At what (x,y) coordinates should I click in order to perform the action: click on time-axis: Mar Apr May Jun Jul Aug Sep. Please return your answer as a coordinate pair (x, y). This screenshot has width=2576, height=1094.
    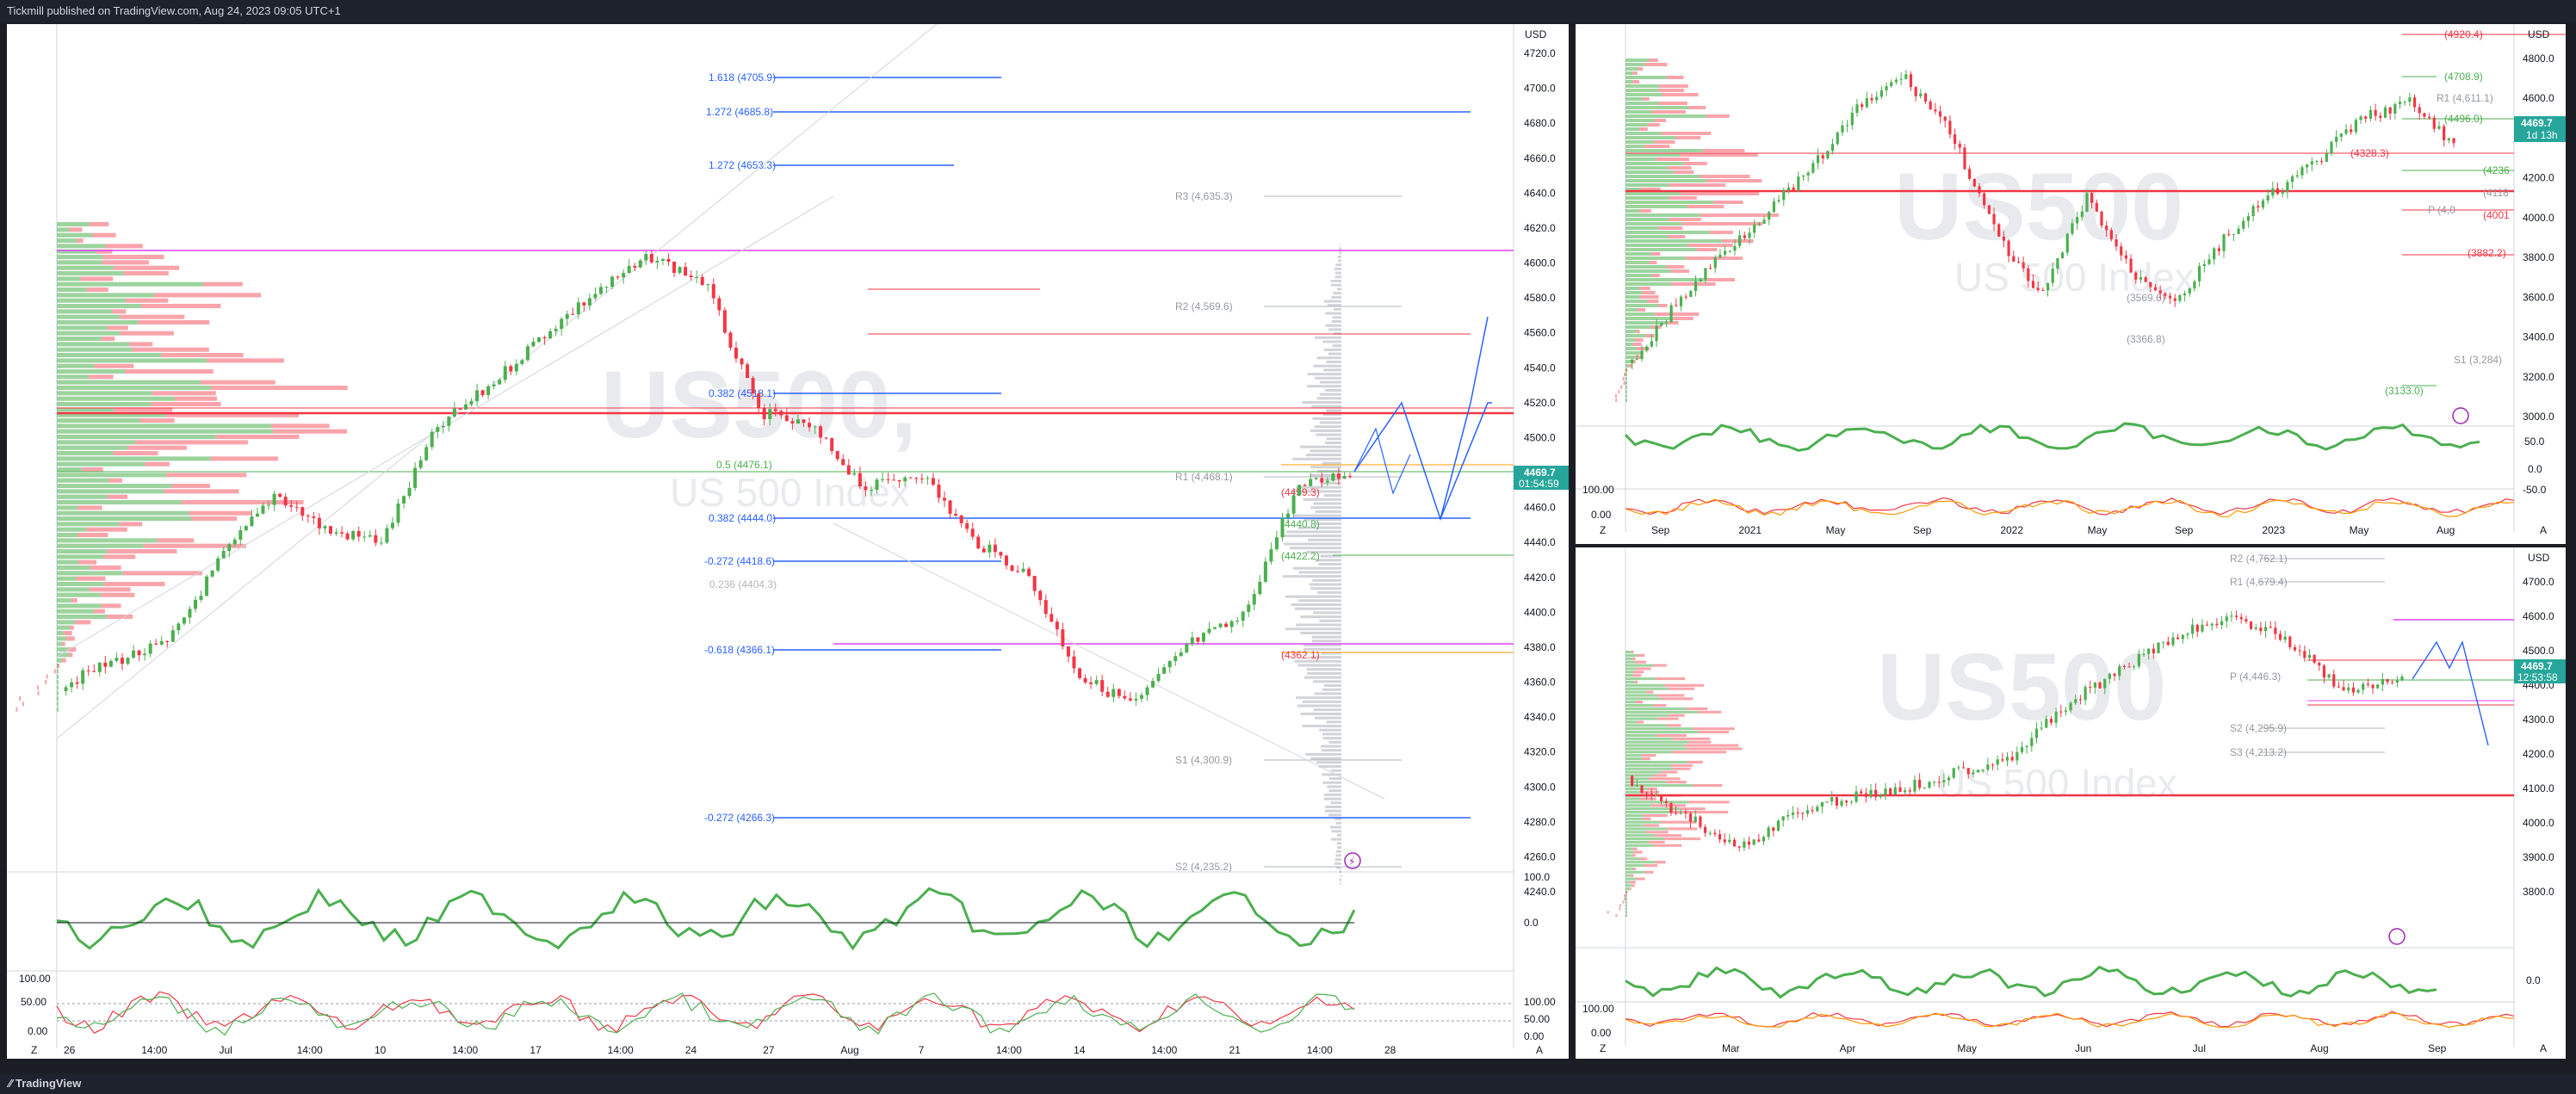
    Looking at the image, I should click on (2084, 1048).